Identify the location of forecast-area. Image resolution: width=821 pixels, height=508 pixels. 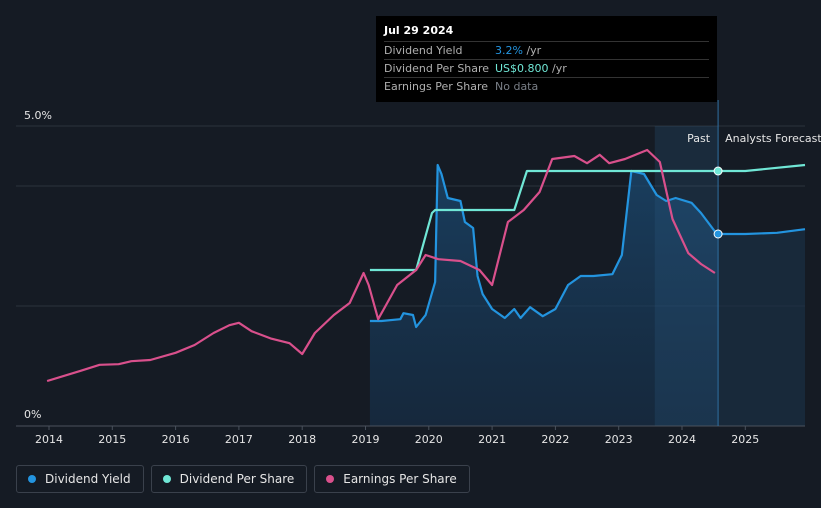
(761, 327).